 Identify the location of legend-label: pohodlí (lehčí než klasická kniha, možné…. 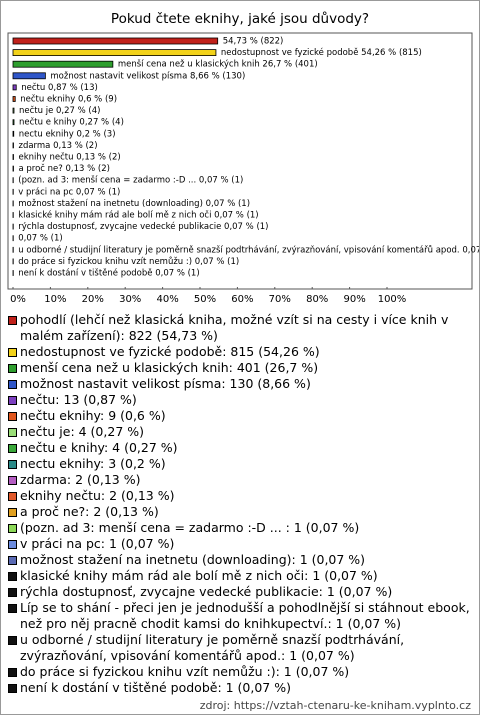
(234, 327).